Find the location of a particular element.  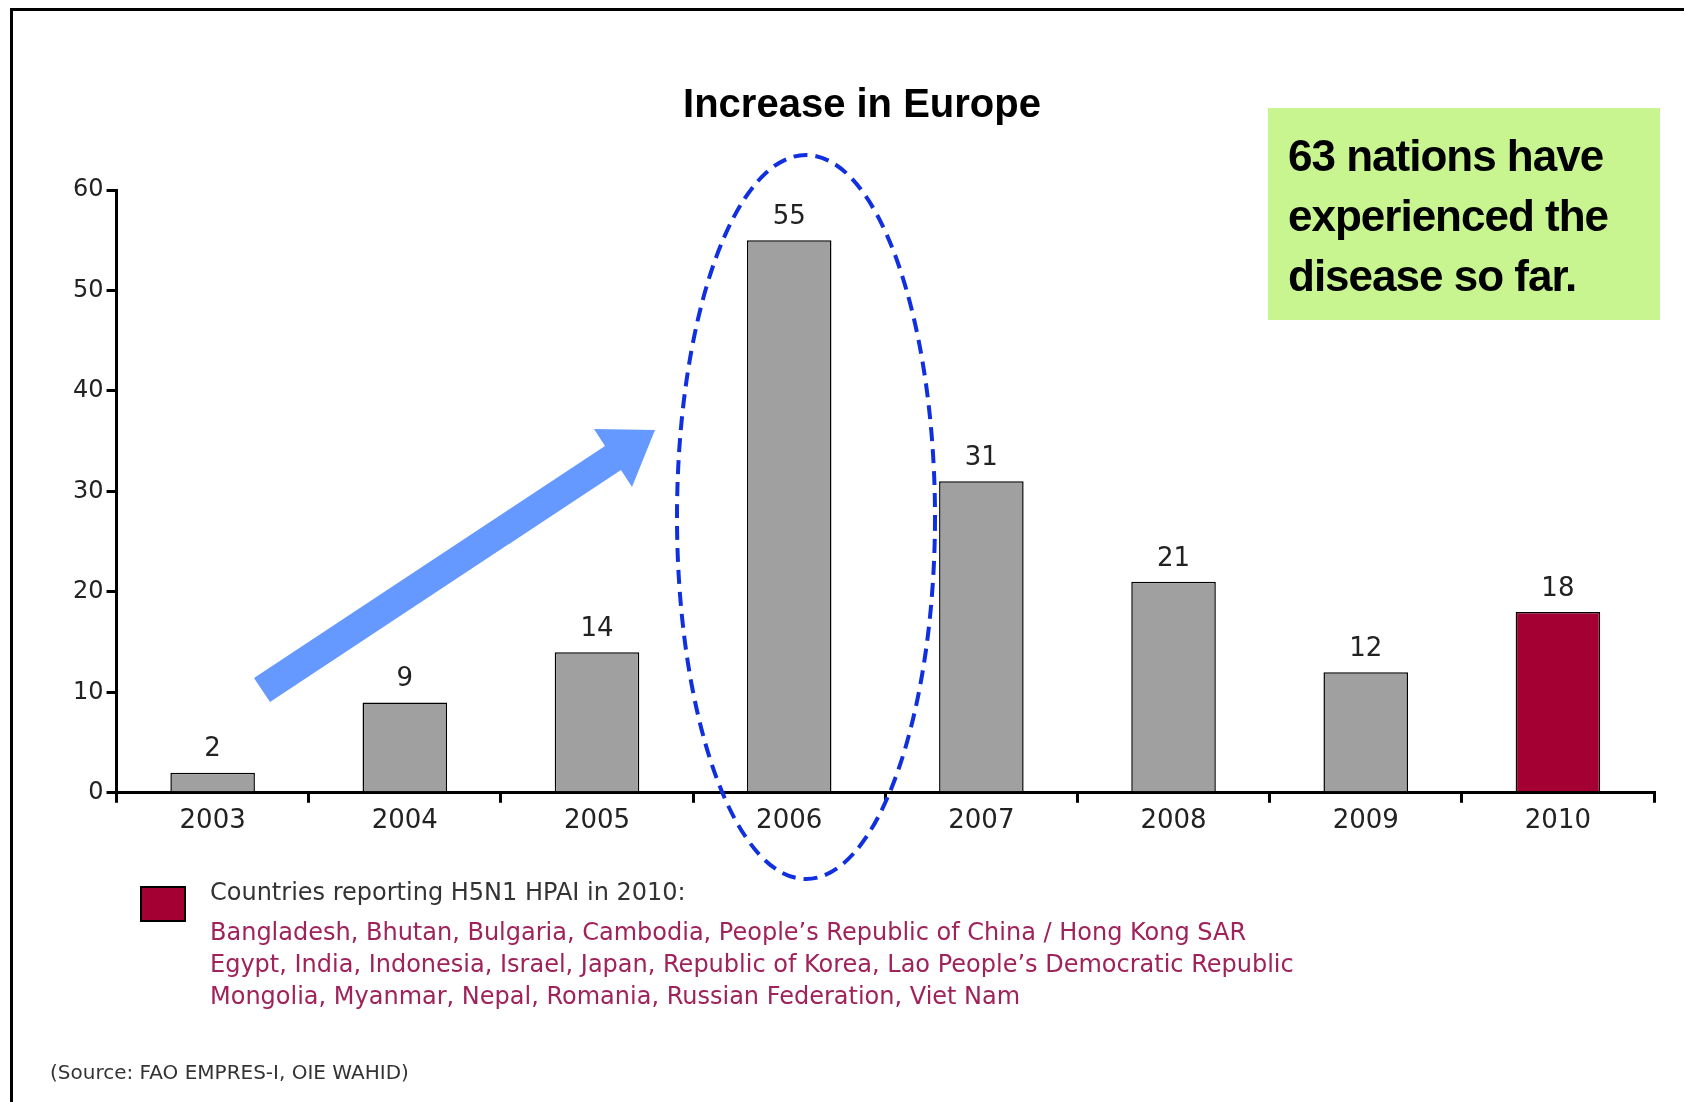

x-tick-label: 2003 is located at coordinates (212, 819).